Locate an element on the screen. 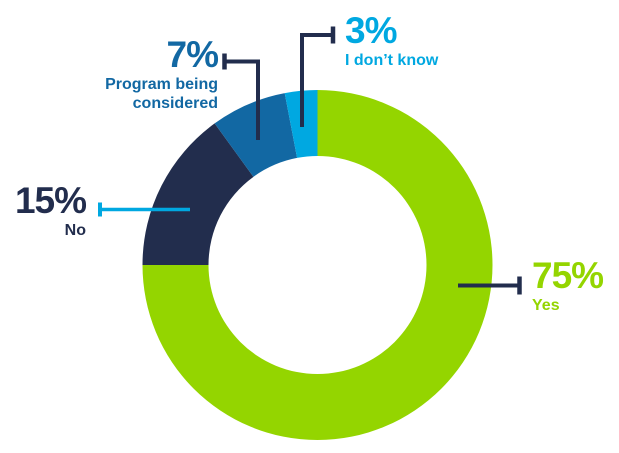 The image size is (619, 453). label-yes-pct: 75% is located at coordinates (568, 275).